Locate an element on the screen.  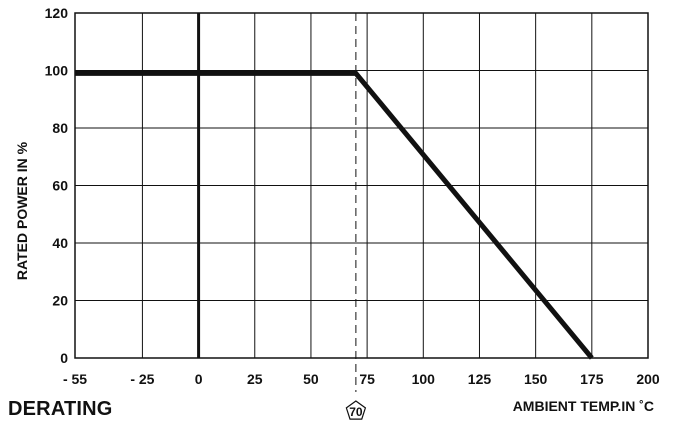
y-tick-label: 80 is located at coordinates (60, 128).